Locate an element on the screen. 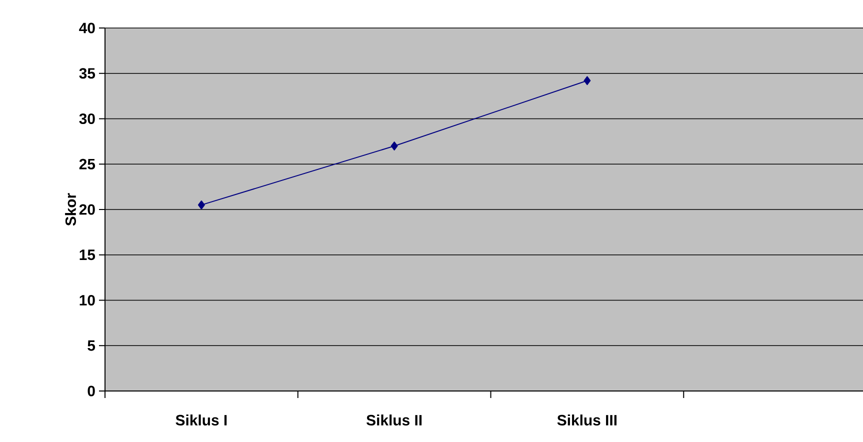 Image resolution: width=863 pixels, height=442 pixels. x-tick-label: Siklus II is located at coordinates (394, 420).